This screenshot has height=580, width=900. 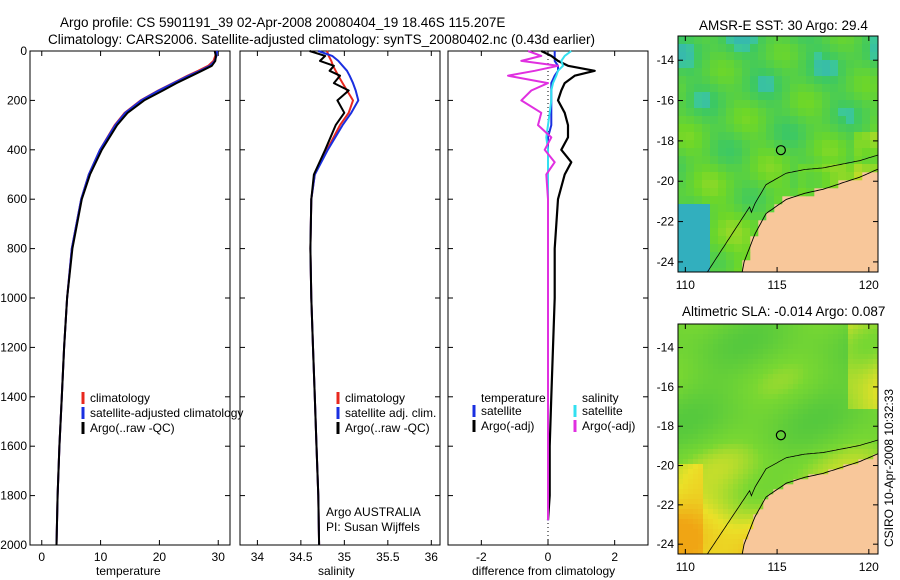 I want to click on x-tick-label: -2, so click(x=481, y=557).